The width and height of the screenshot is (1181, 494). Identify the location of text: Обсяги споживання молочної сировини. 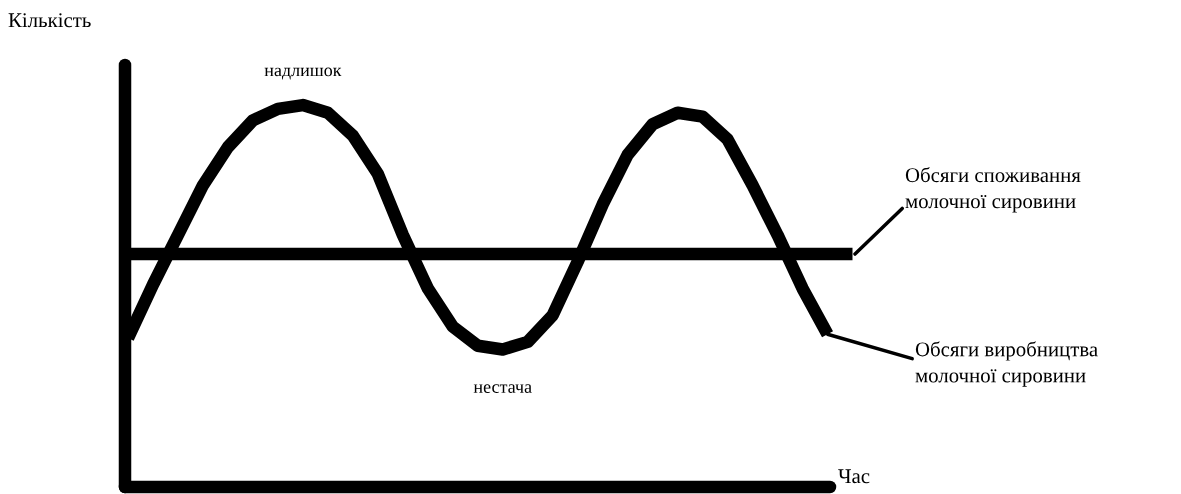
(993, 190).